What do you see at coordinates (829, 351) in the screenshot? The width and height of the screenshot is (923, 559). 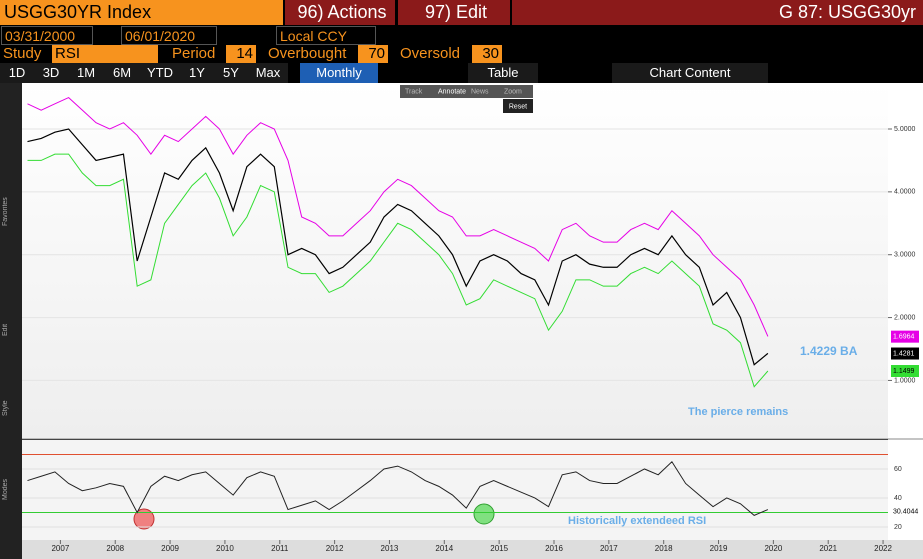 I see `annotation: 1.4229 BA` at bounding box center [829, 351].